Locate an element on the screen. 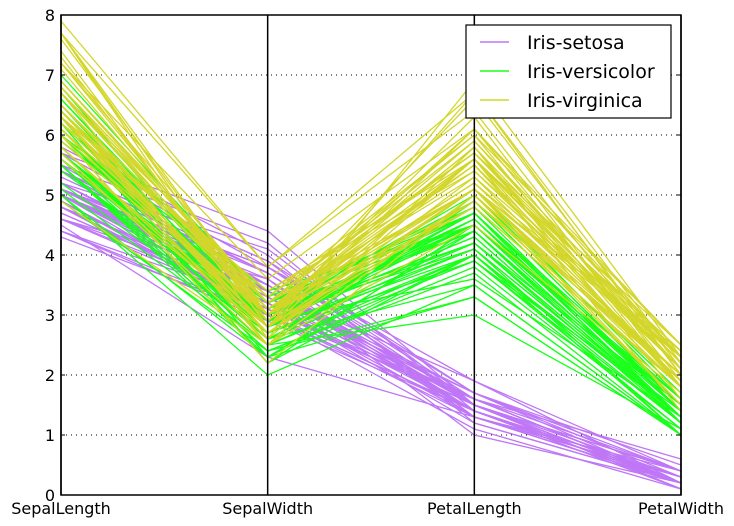  y-tick-label: 7 is located at coordinates (50, 75).